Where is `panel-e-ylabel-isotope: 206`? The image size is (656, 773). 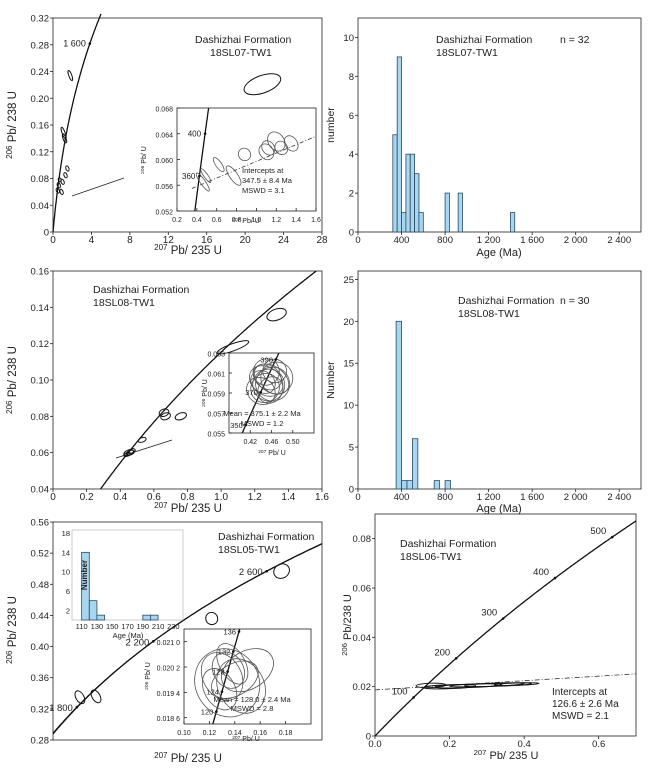 panel-e-ylabel-isotope: 206 is located at coordinates (9, 657).